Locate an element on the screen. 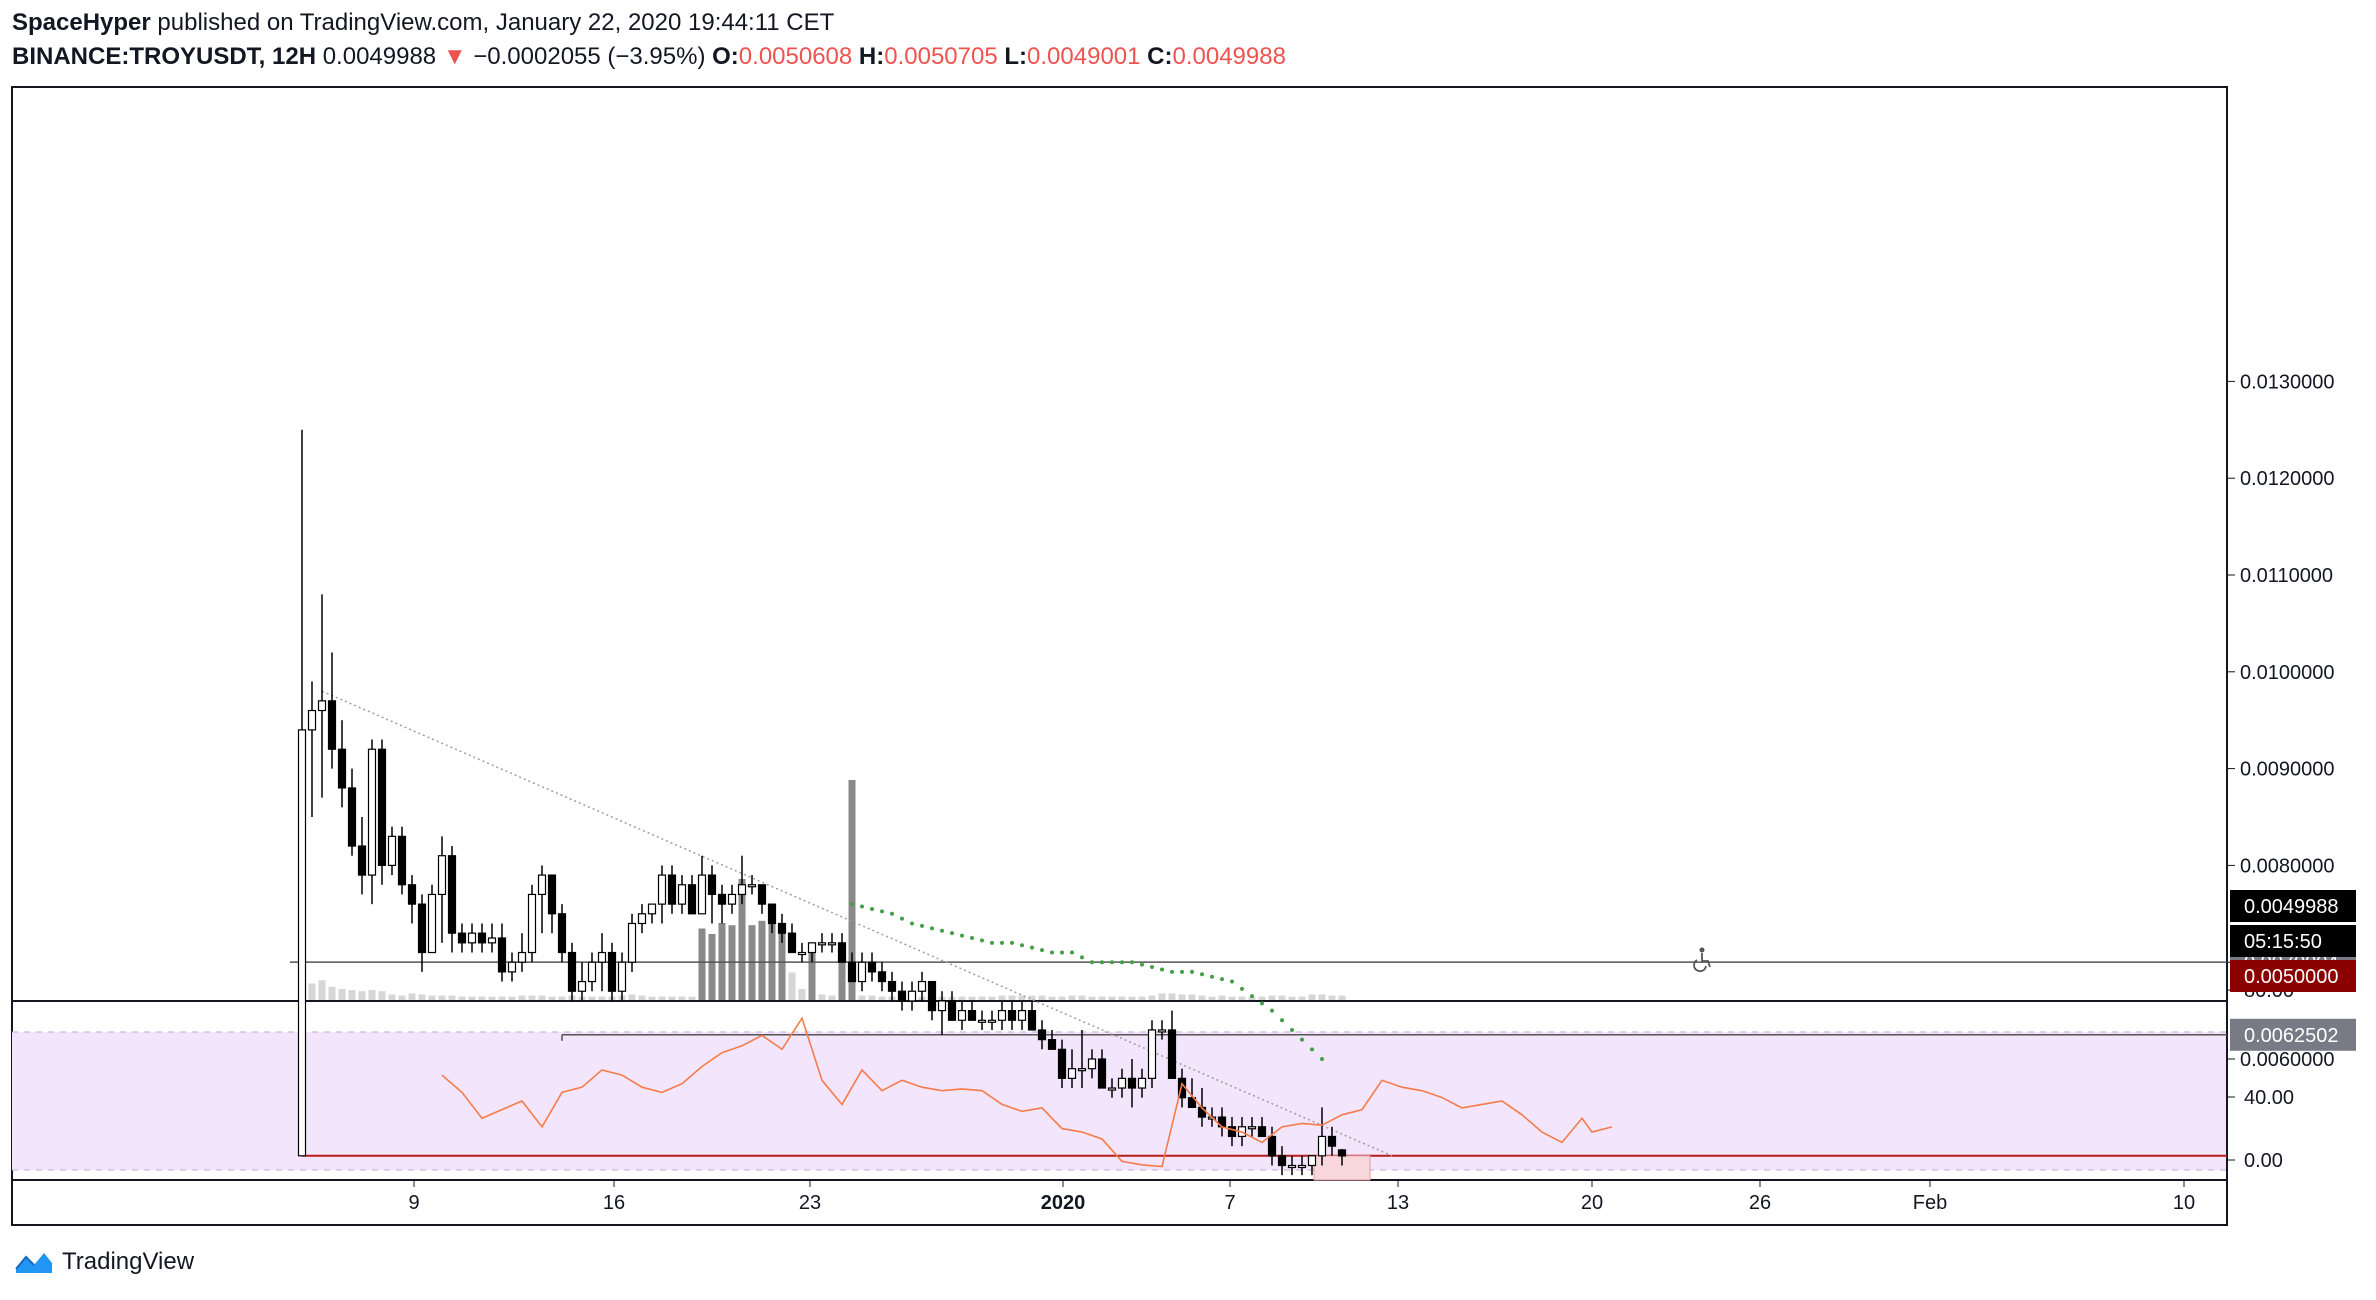 Image resolution: width=2376 pixels, height=1300 pixels. support-price-label-bg is located at coordinates (2293, 976).